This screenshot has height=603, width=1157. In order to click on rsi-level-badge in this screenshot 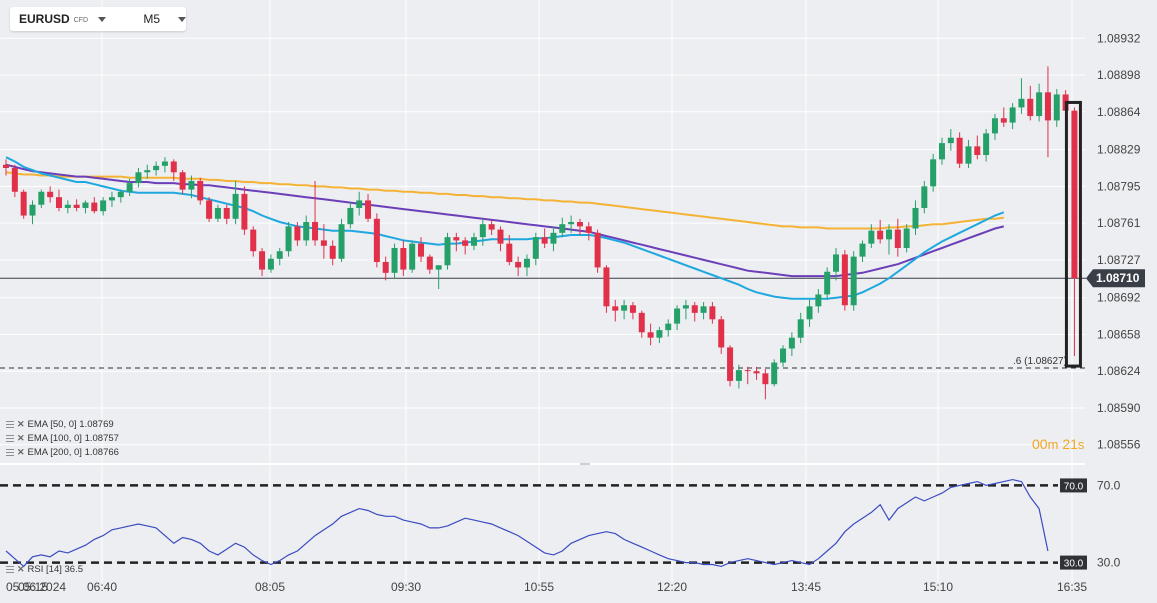, I will do `click(1073, 562)`.